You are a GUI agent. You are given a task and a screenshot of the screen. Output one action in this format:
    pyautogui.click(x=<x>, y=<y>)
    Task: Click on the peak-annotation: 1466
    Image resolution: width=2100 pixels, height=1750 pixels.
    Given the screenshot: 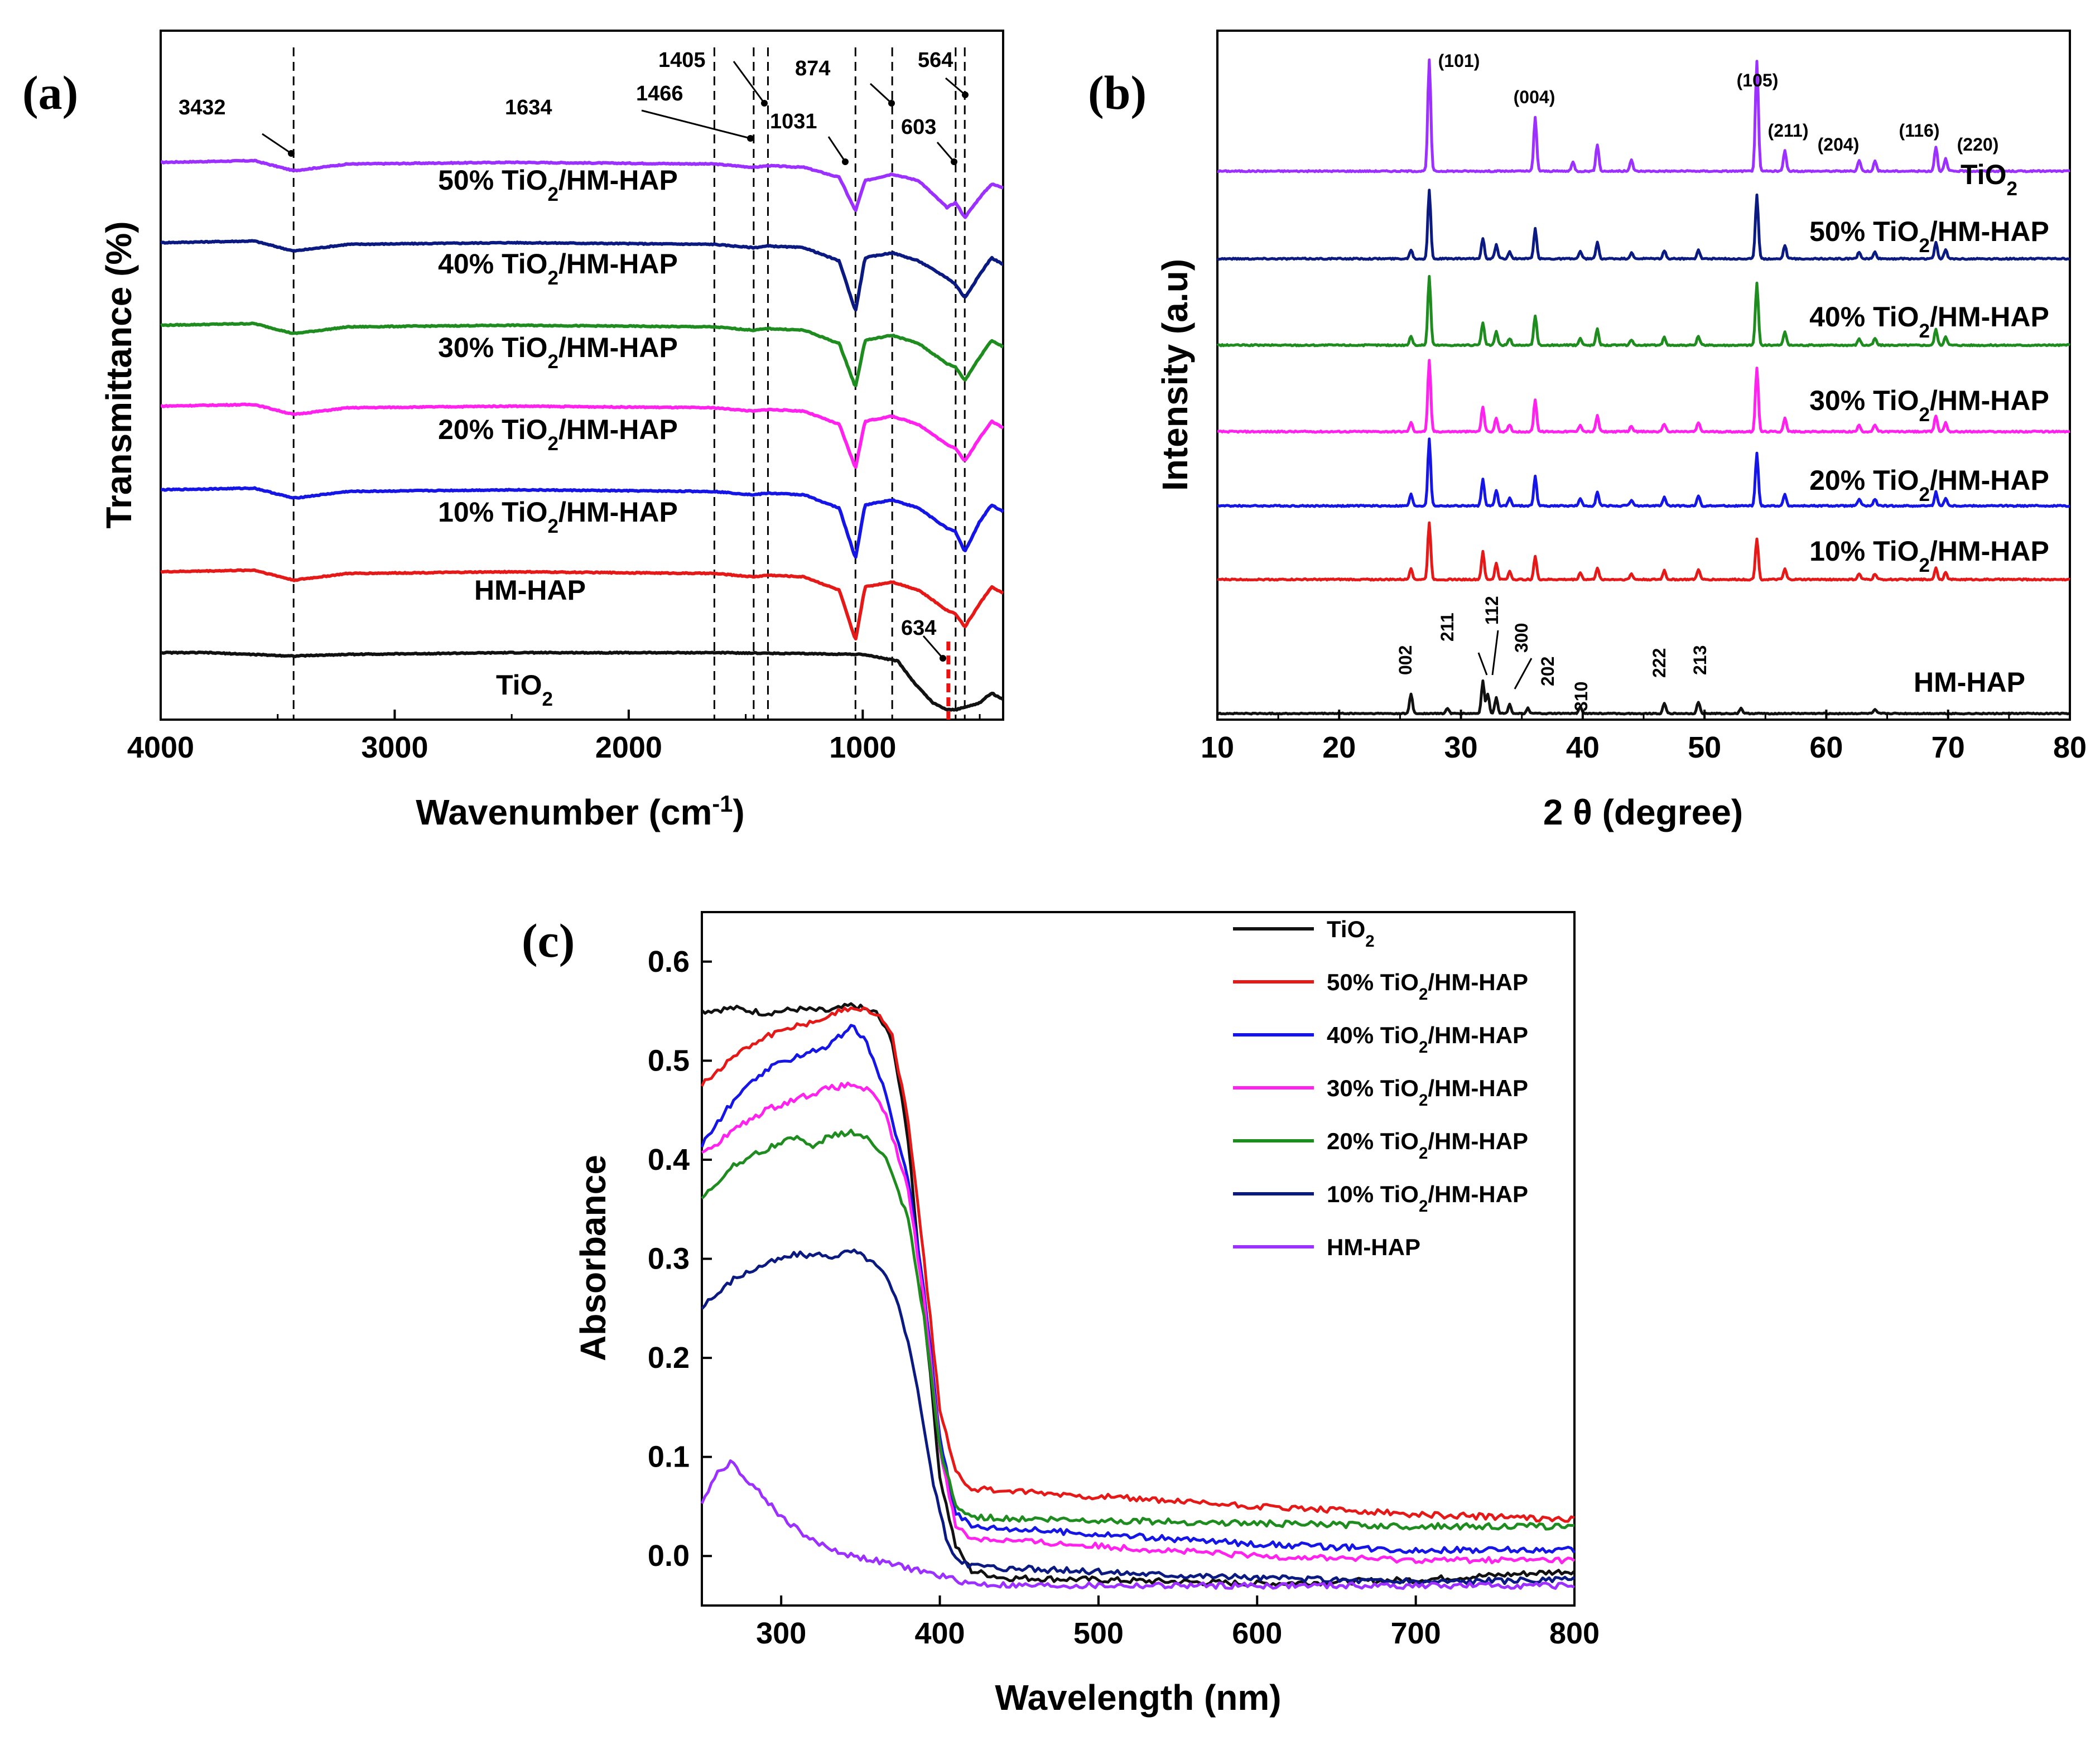 What is the action you would take?
    pyautogui.click(x=659, y=93)
    